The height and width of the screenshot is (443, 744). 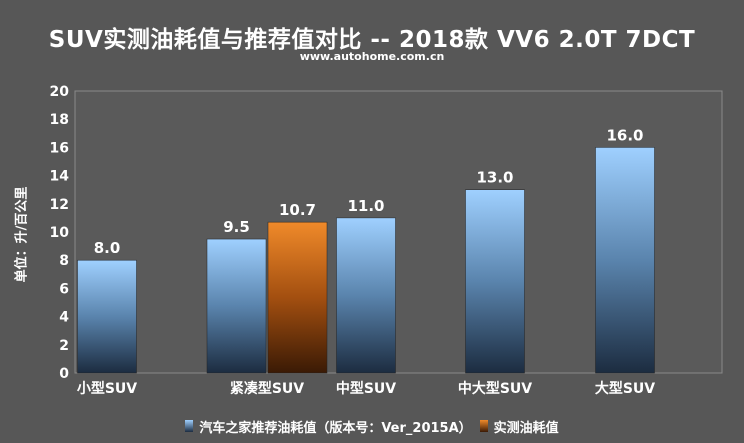 What do you see at coordinates (107, 388) in the screenshot?
I see `x-tick-label: 小型SUV` at bounding box center [107, 388].